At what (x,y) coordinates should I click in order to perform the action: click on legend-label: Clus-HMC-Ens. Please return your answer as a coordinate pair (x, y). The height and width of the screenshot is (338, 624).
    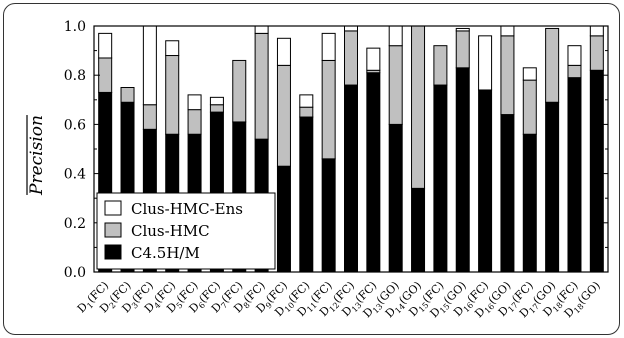
    Looking at the image, I should click on (187, 209).